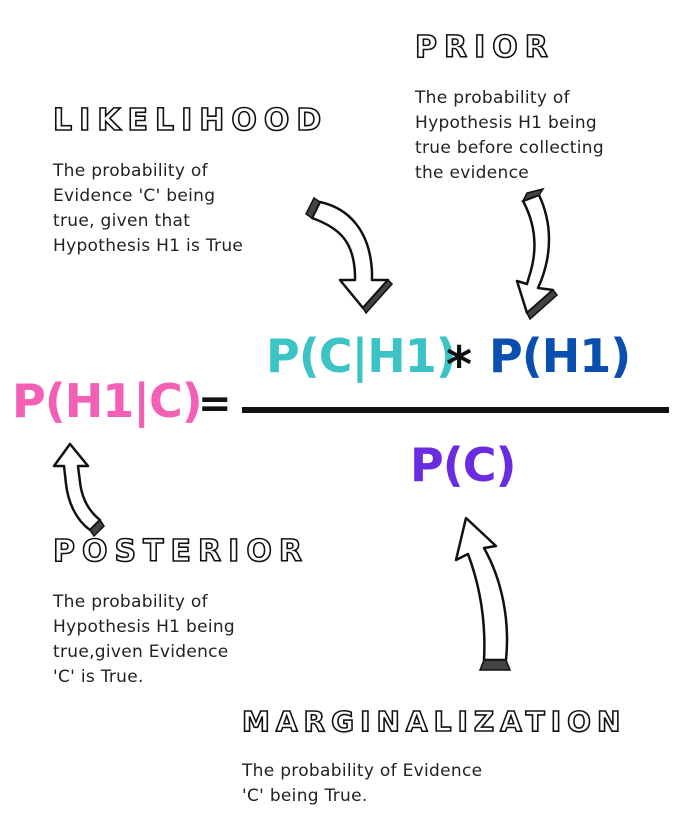  I want to click on likelihood-line: true, given that, so click(122, 221).